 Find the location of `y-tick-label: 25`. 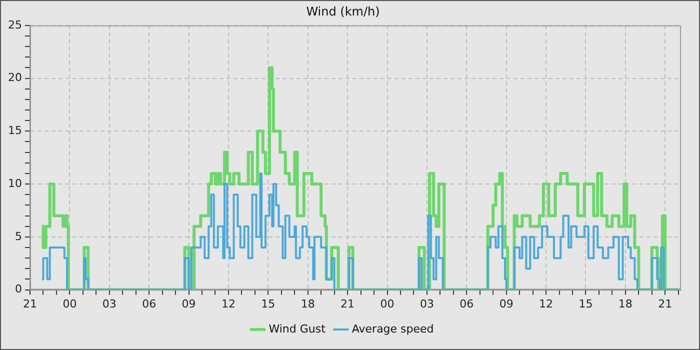

y-tick-label: 25 is located at coordinates (15, 25).